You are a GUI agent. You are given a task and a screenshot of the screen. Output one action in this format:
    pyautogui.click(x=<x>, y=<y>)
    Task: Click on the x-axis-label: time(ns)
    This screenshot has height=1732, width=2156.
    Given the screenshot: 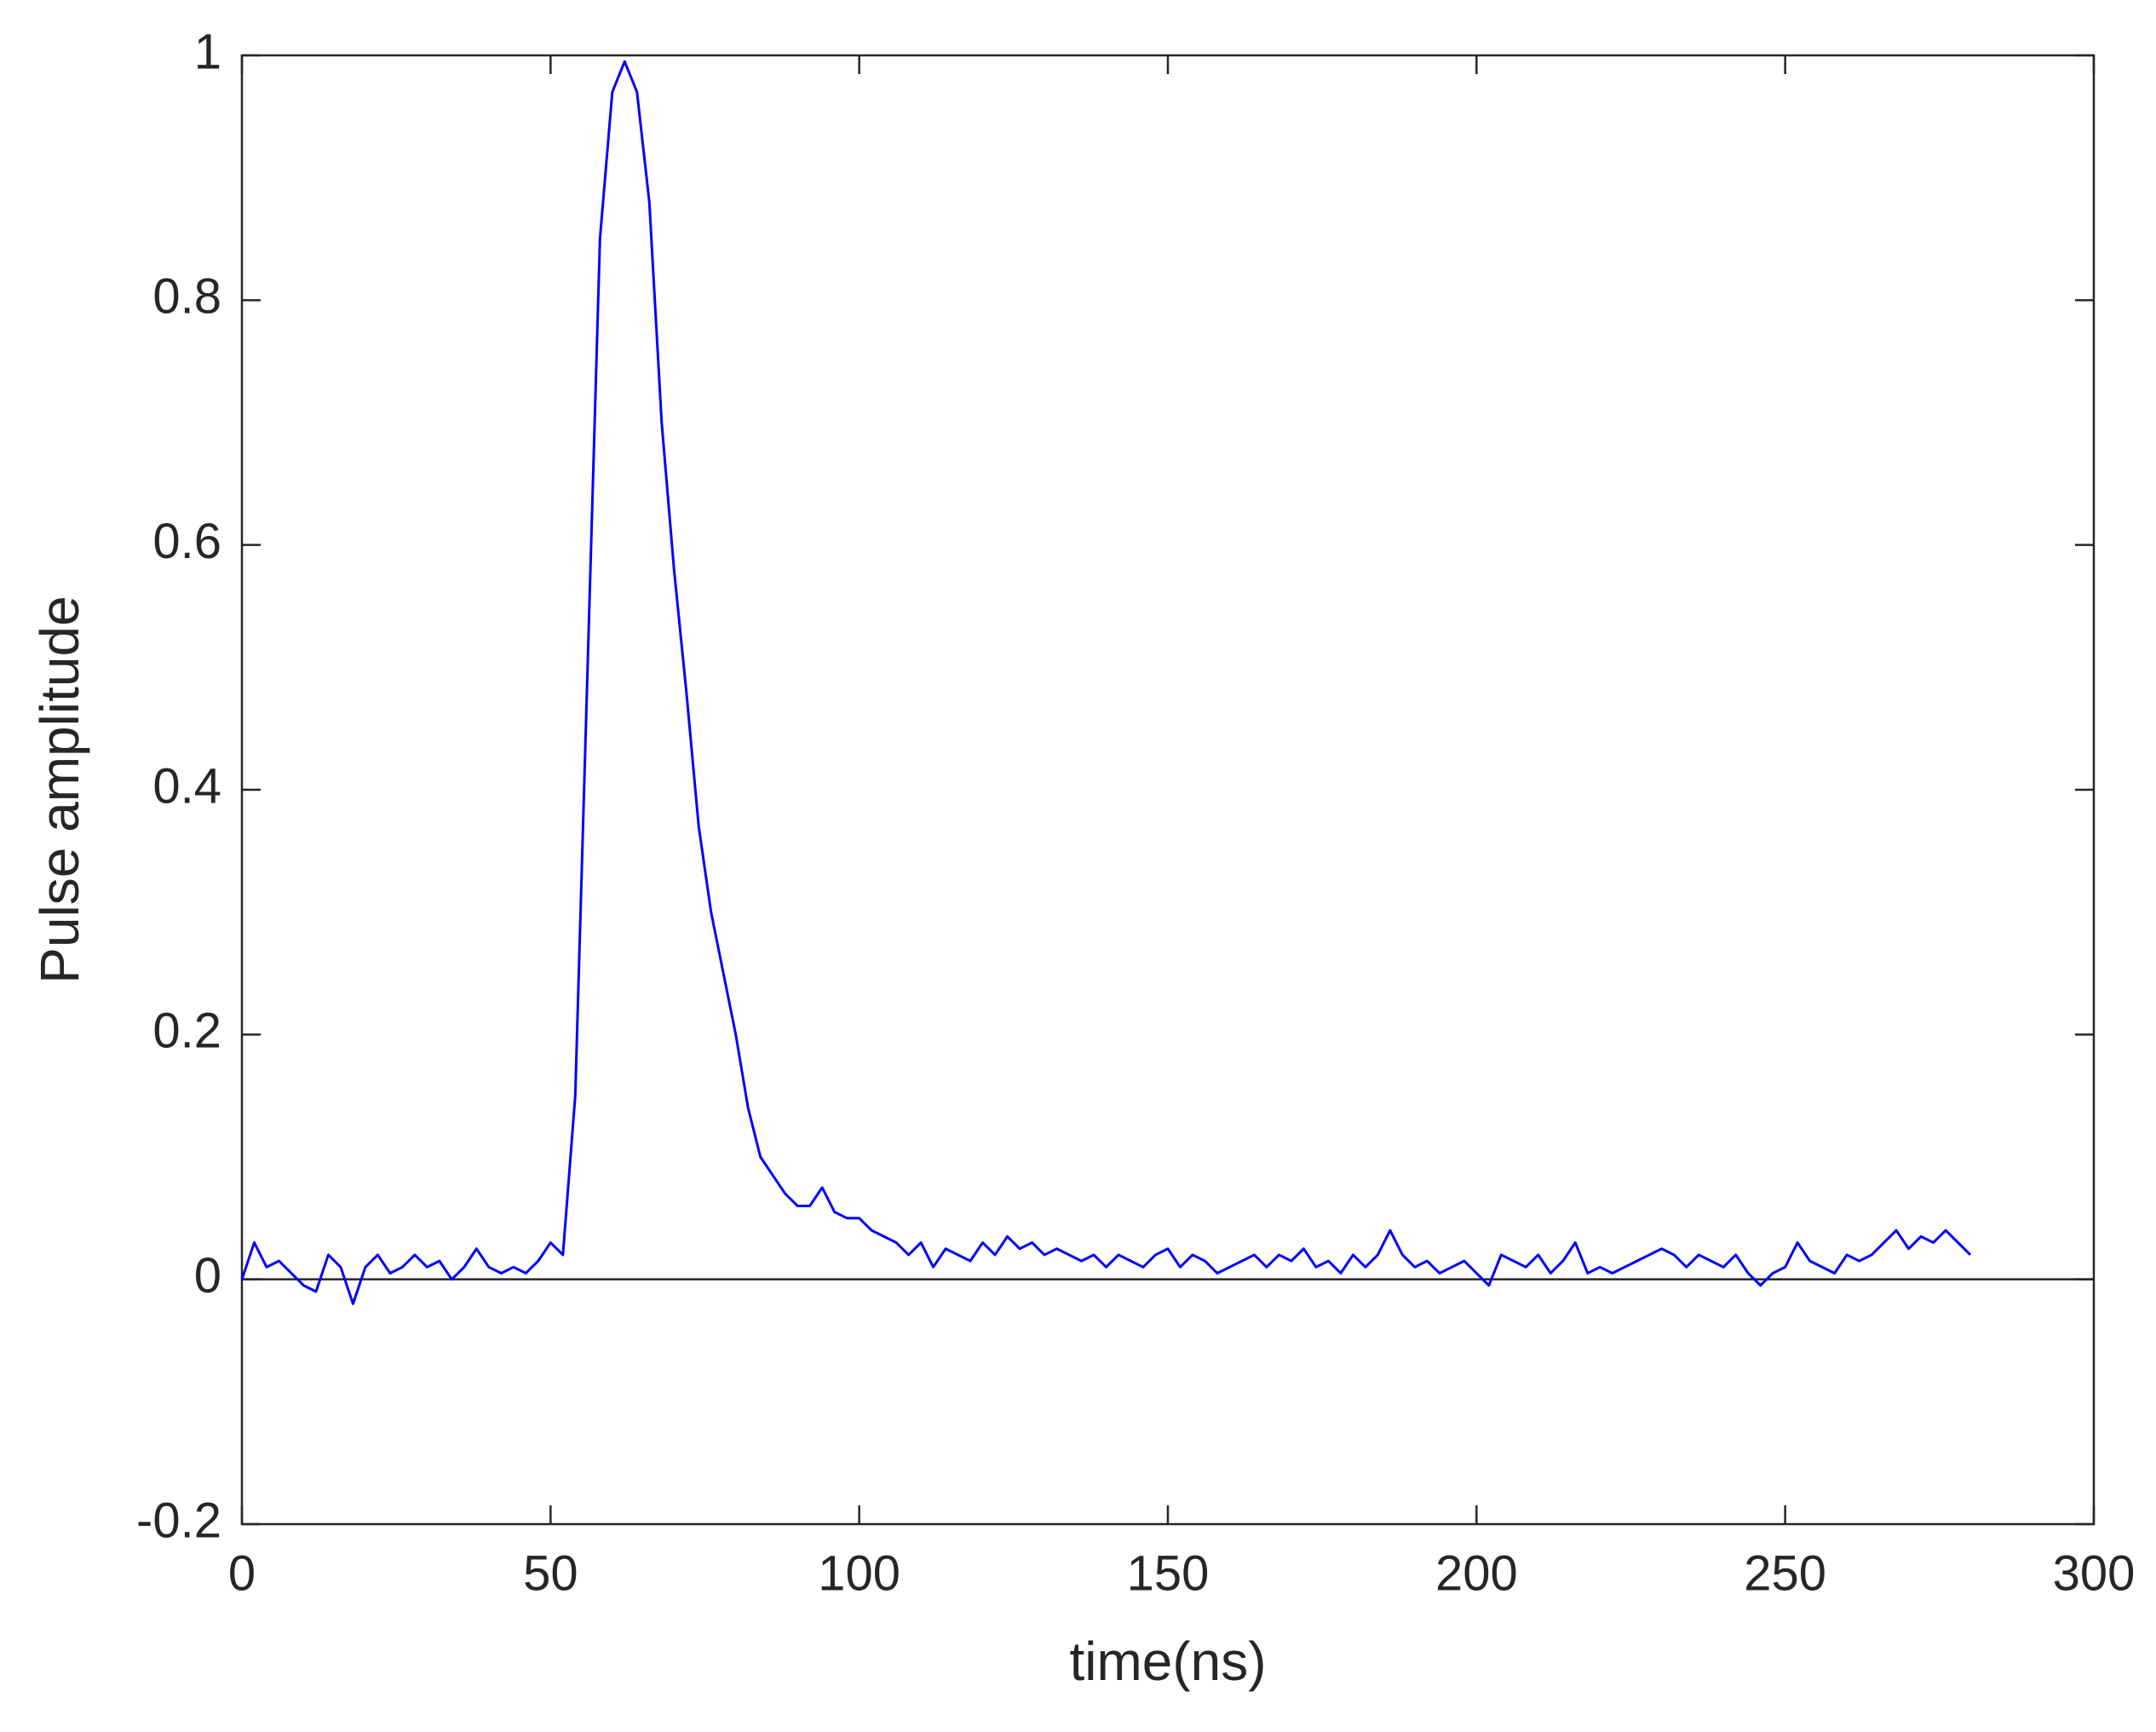 What is the action you would take?
    pyautogui.click(x=1167, y=1662)
    